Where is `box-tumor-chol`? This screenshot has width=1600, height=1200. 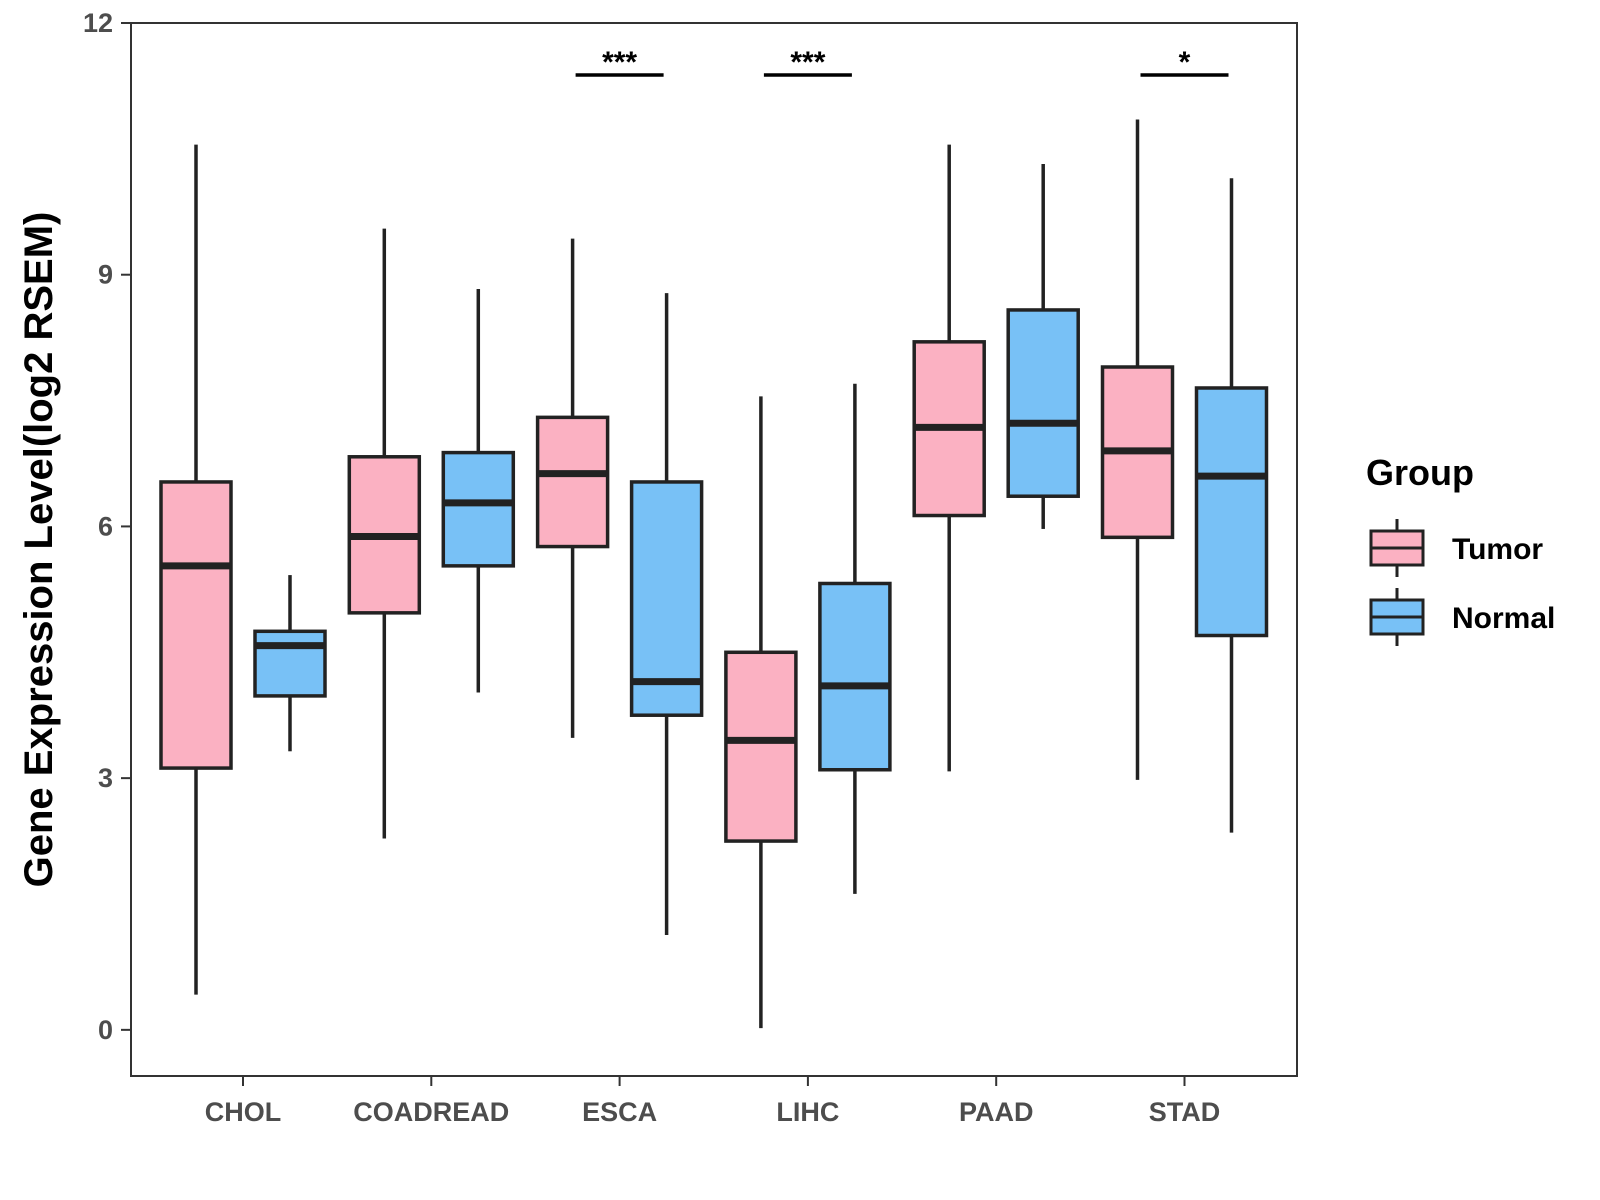
box-tumor-chol is located at coordinates (196, 569).